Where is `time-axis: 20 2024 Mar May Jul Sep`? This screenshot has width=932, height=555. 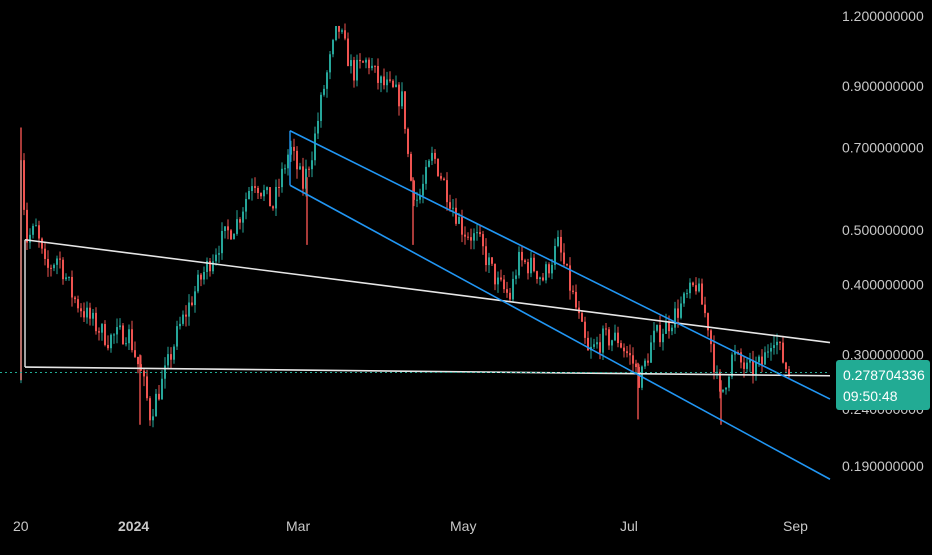 time-axis: 20 2024 Mar May Jul Sep is located at coordinates (410, 526).